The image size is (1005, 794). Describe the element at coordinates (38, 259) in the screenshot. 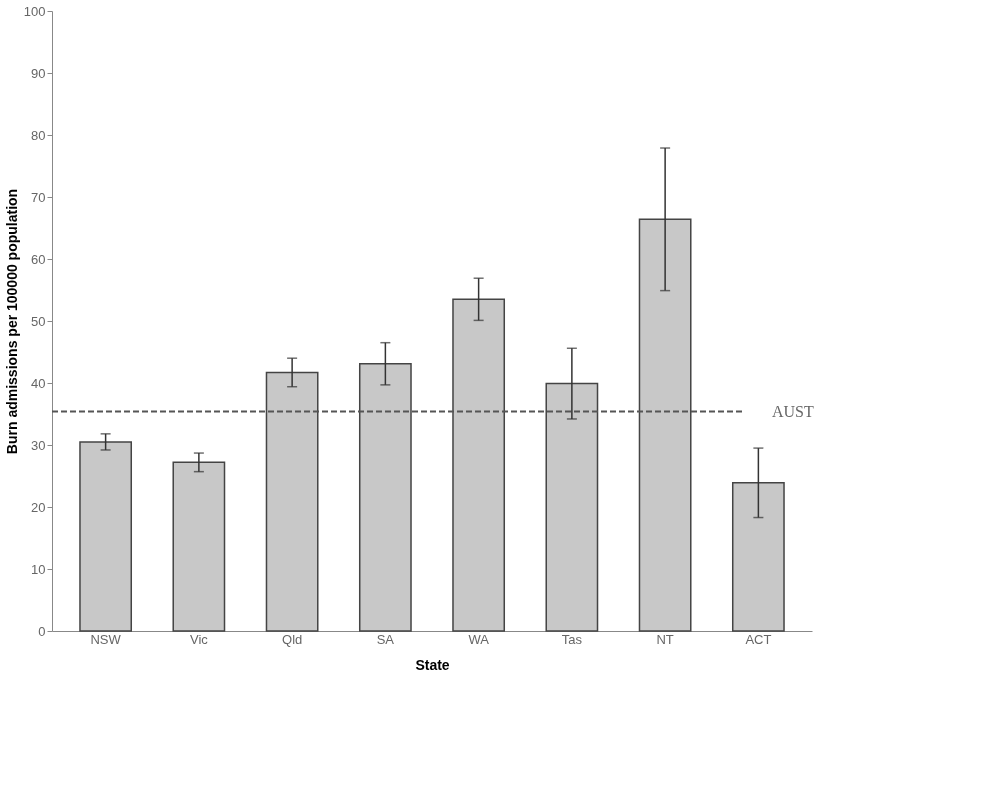

I see `y-tick-label: 60` at that location.